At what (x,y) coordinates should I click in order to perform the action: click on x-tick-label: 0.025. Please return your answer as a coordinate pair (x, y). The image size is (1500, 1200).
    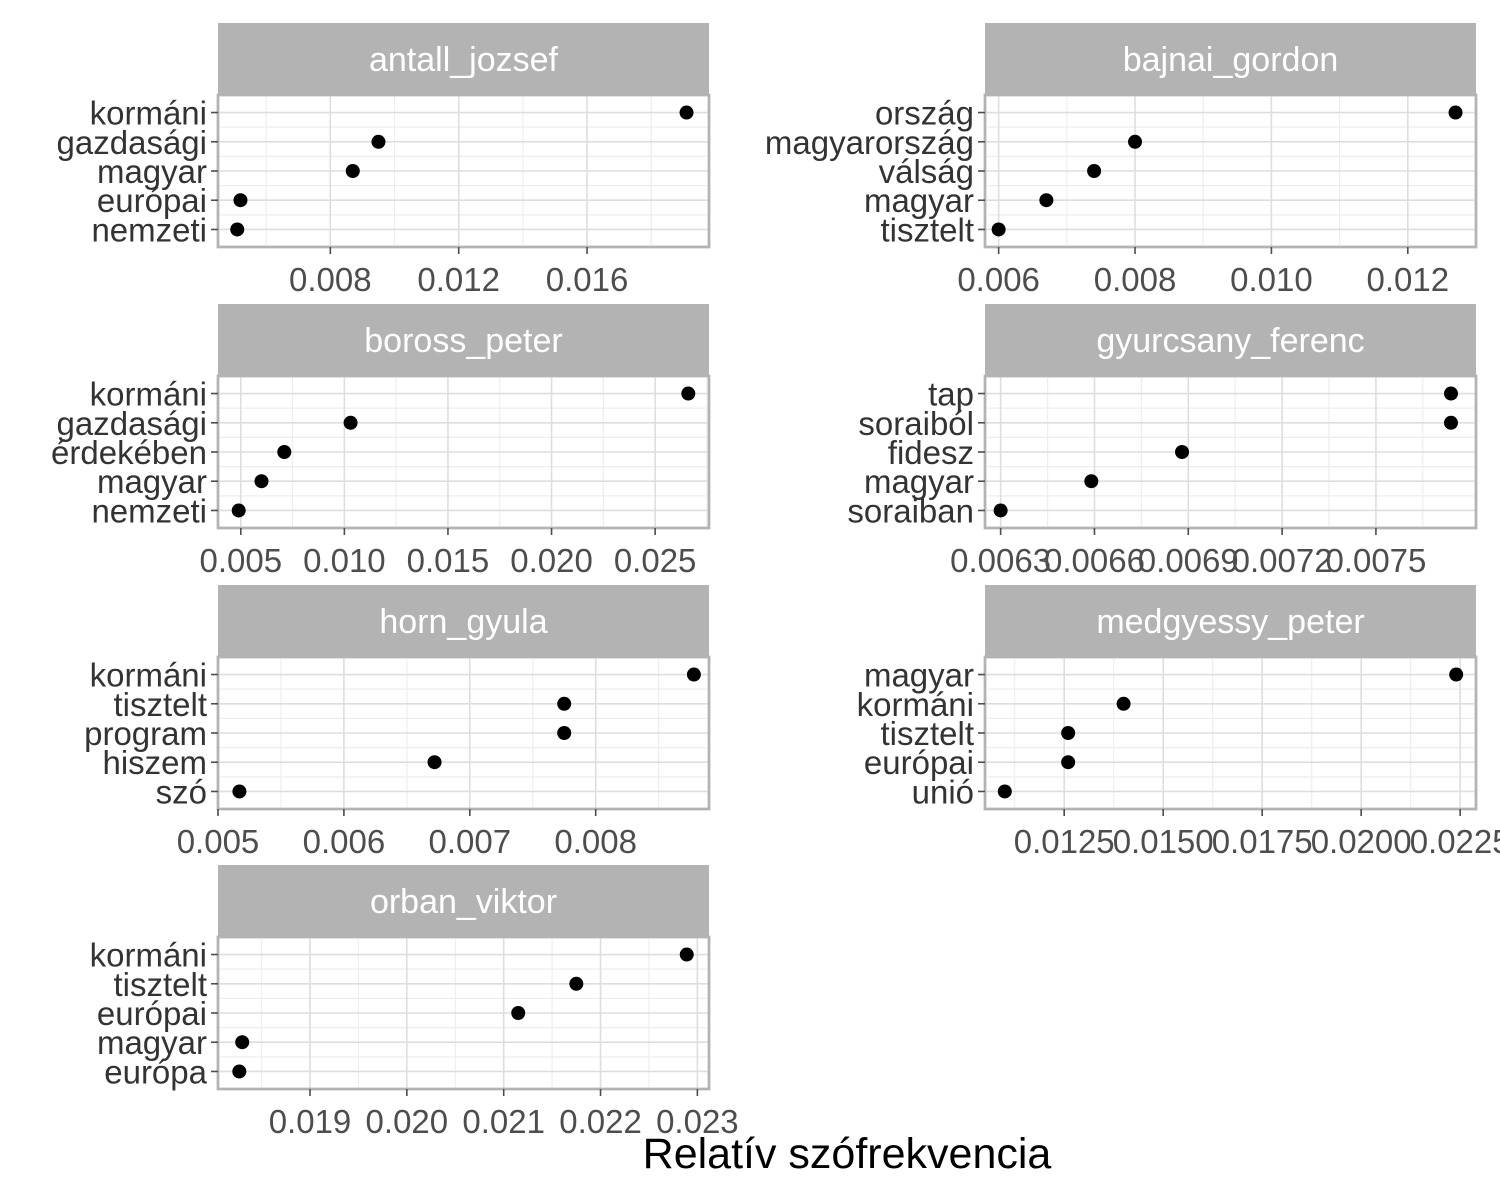
    Looking at the image, I should click on (655, 560).